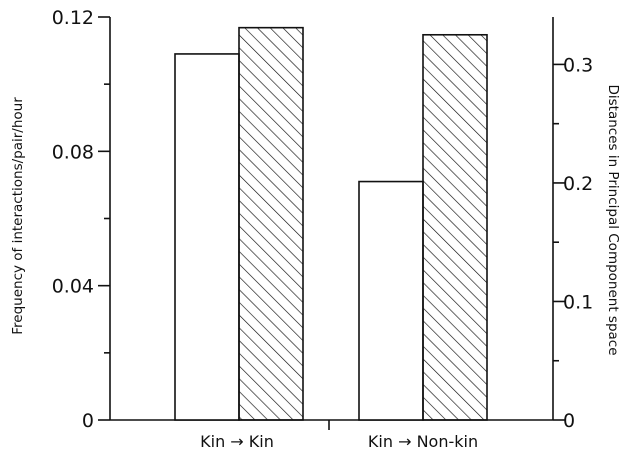 This screenshot has height=454, width=623. What do you see at coordinates (73, 152) in the screenshot?
I see `left-tick-label: 0.08` at bounding box center [73, 152].